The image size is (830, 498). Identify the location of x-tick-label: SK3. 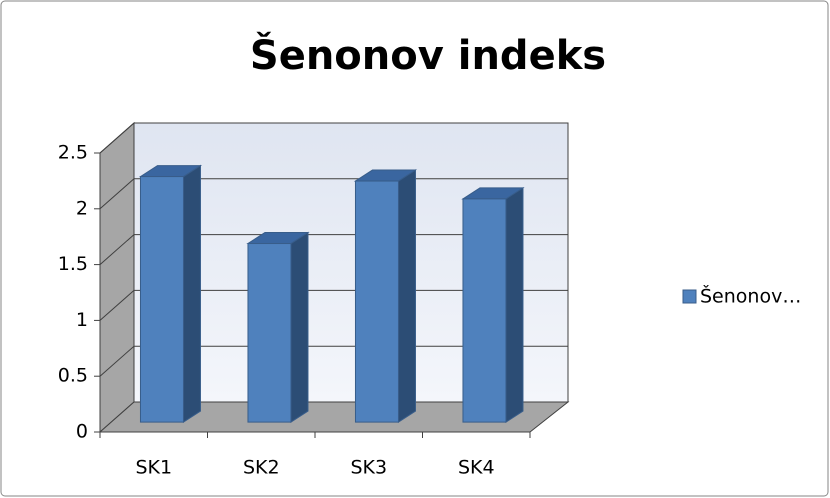
(368, 468).